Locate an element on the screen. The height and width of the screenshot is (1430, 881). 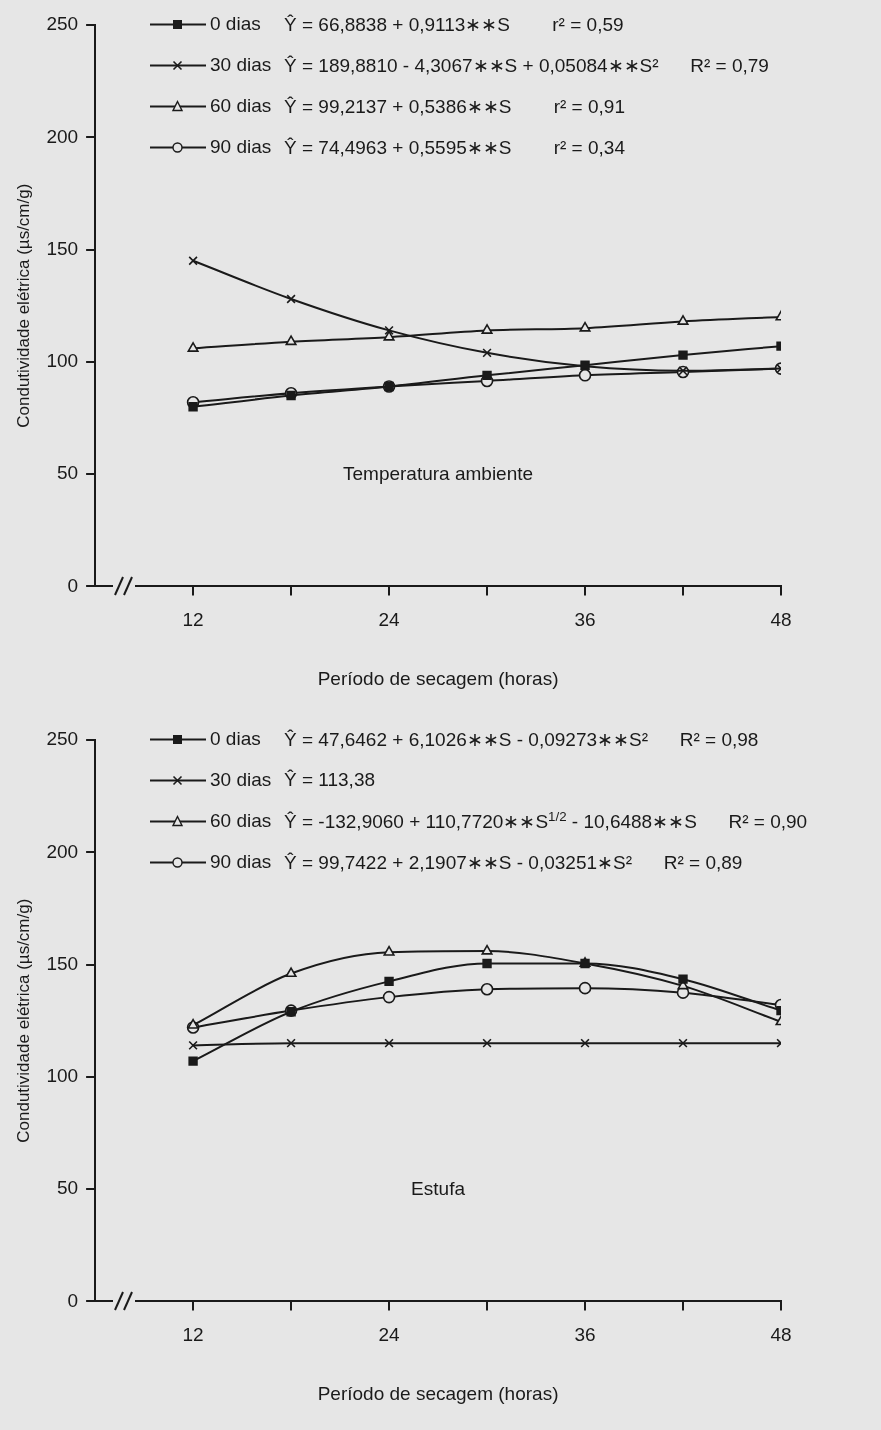
annotation: Ŷ = 99,7422 + 2,1907∗∗S - 0,03251∗S² R² = 0,89 is located at coordinates (513, 862).